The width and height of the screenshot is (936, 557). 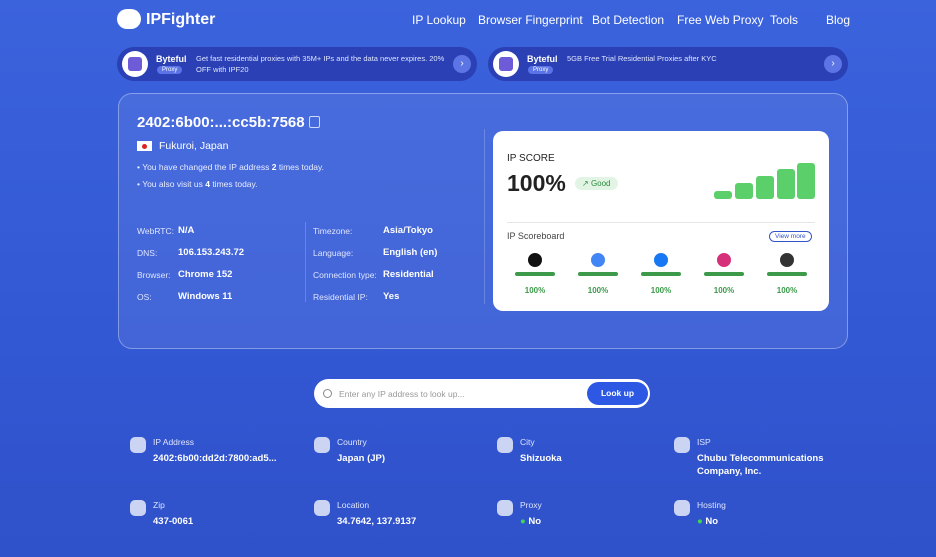 What do you see at coordinates (171, 59) in the screenshot?
I see `ad-brand: Byteful` at bounding box center [171, 59].